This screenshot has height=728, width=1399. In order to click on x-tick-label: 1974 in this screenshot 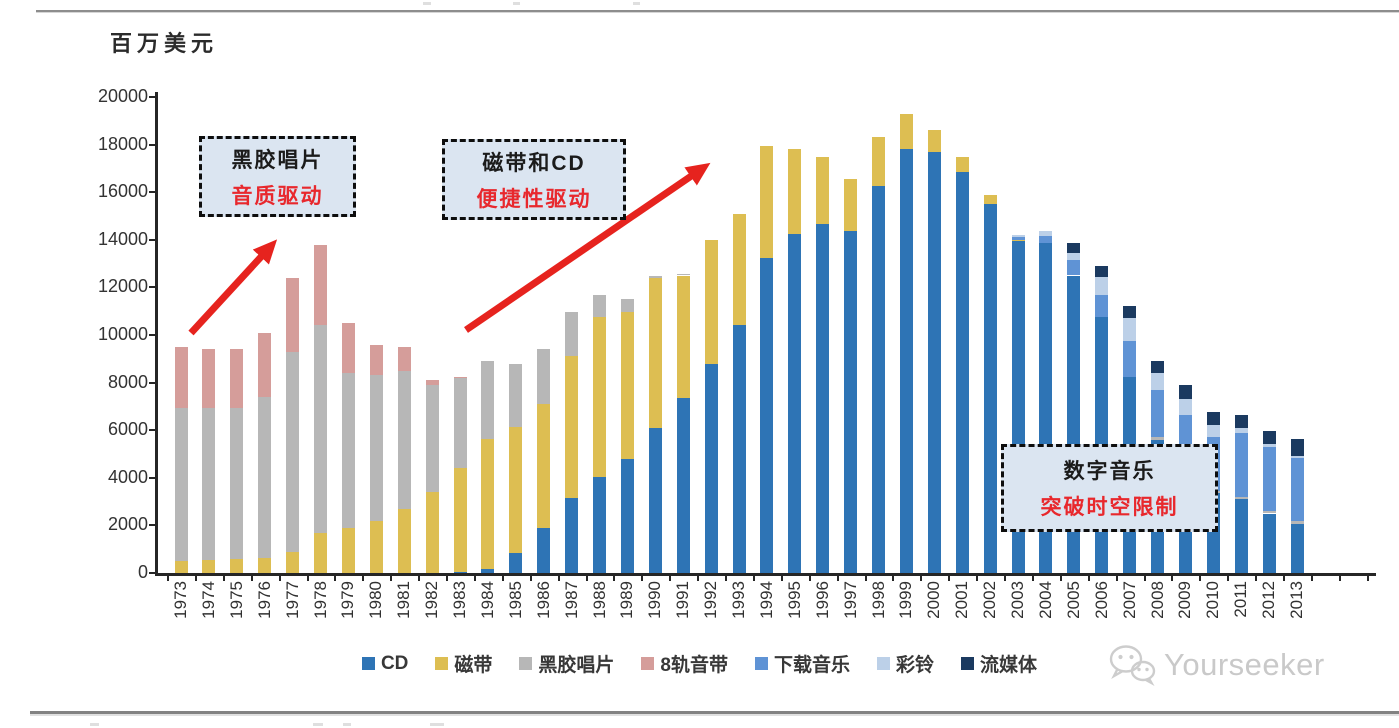, I will do `click(208, 600)`.